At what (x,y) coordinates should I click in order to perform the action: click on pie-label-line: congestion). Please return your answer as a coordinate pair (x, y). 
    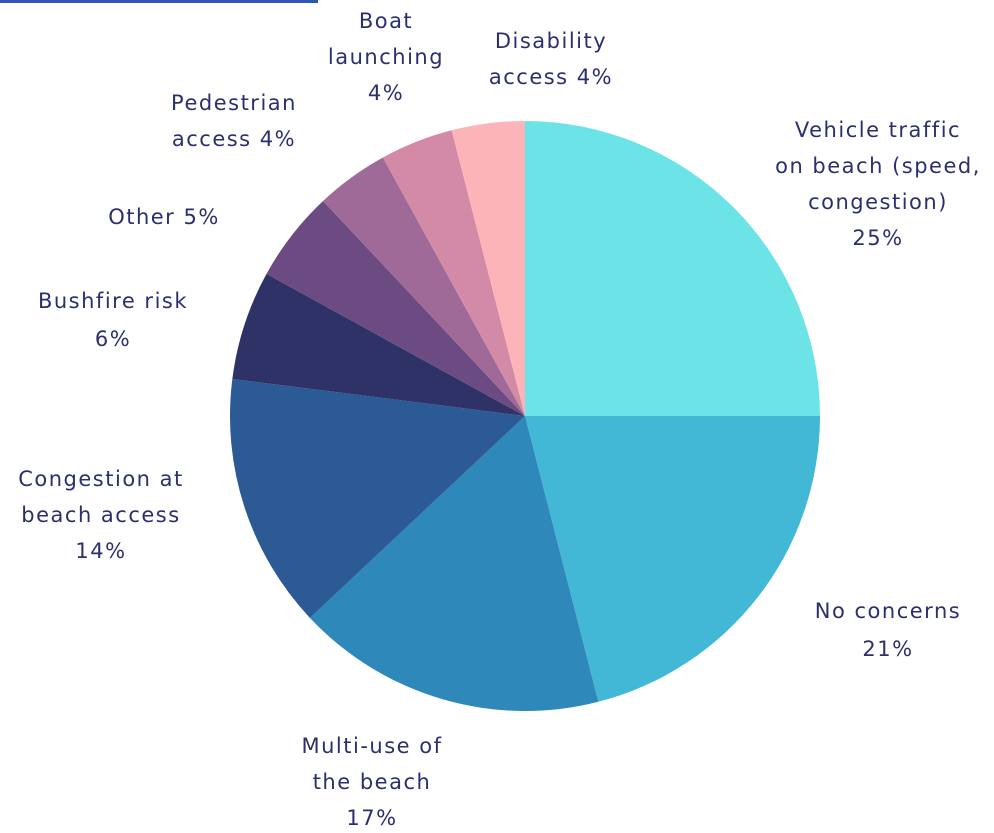
    Looking at the image, I should click on (878, 202).